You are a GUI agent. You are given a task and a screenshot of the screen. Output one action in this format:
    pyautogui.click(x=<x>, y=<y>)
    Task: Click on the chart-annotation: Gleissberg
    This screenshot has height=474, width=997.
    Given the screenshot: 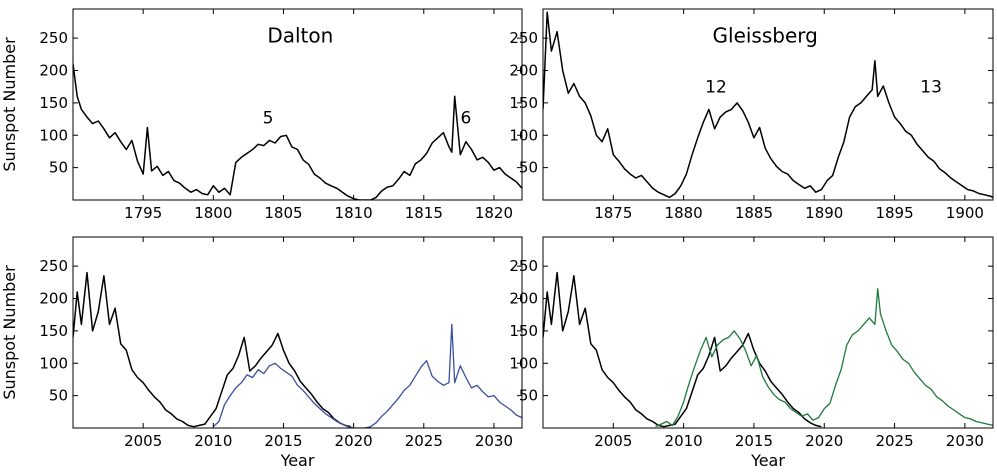 What is the action you would take?
    pyautogui.click(x=765, y=36)
    